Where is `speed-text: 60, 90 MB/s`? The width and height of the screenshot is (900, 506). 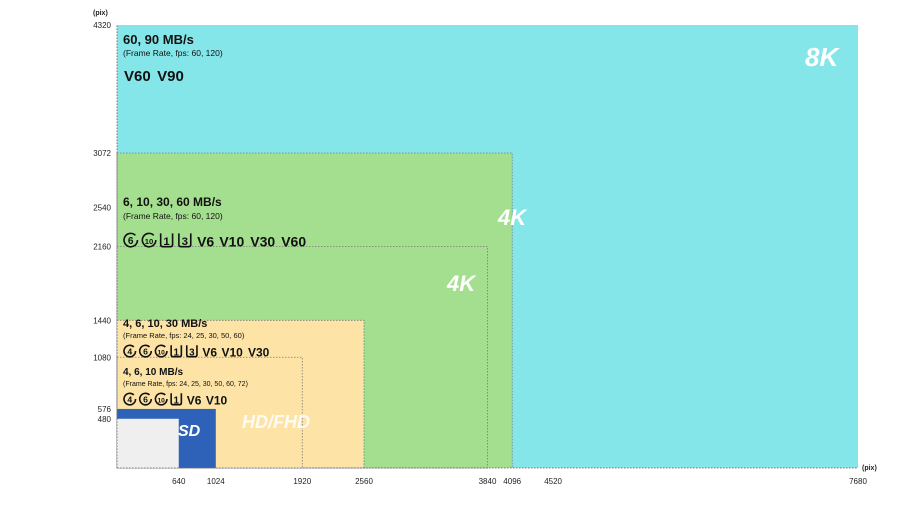 speed-text: 60, 90 MB/s is located at coordinates (158, 39).